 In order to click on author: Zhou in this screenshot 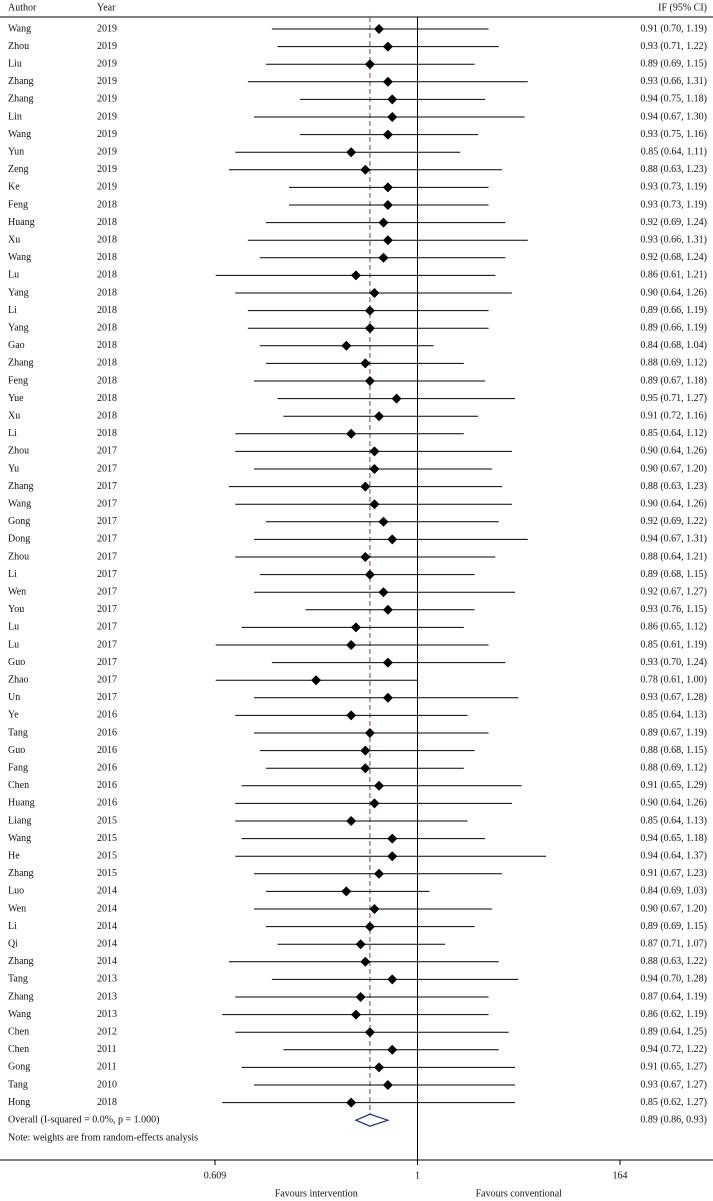, I will do `click(18, 451)`.